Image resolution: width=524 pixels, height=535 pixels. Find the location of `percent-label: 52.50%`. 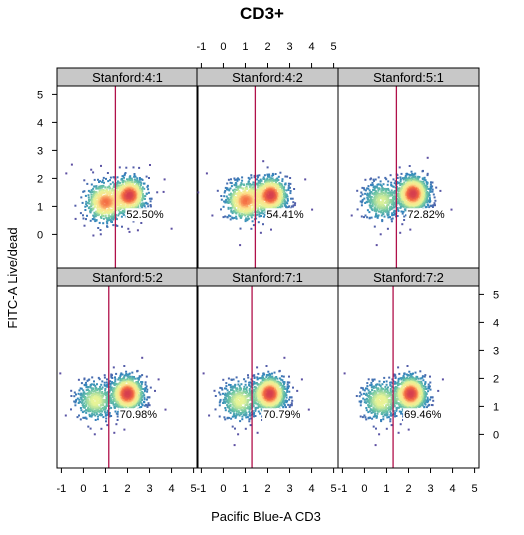

percent-label: 52.50% is located at coordinates (145, 215).